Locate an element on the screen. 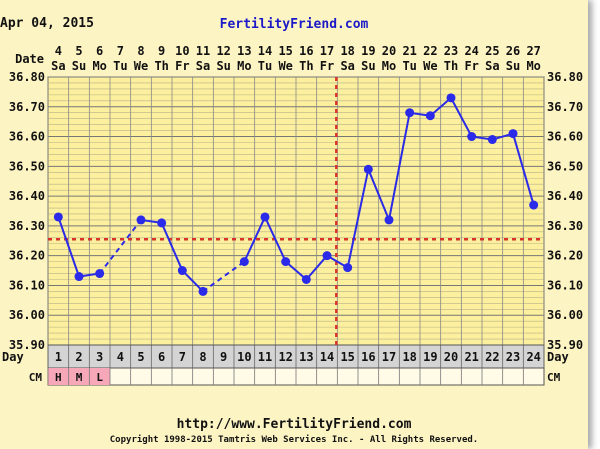 This screenshot has height=449, width=600. date-label: 9 is located at coordinates (161, 51).